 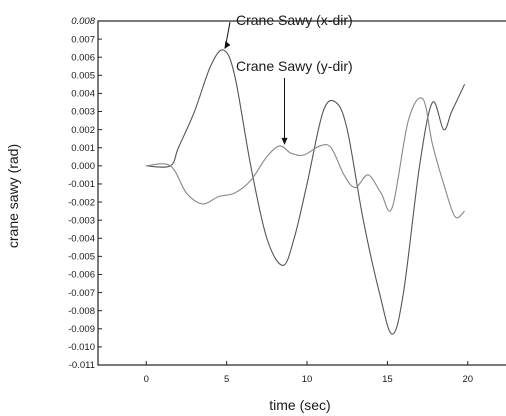 I want to click on y-tick-label: -0.011, so click(x=82, y=365).